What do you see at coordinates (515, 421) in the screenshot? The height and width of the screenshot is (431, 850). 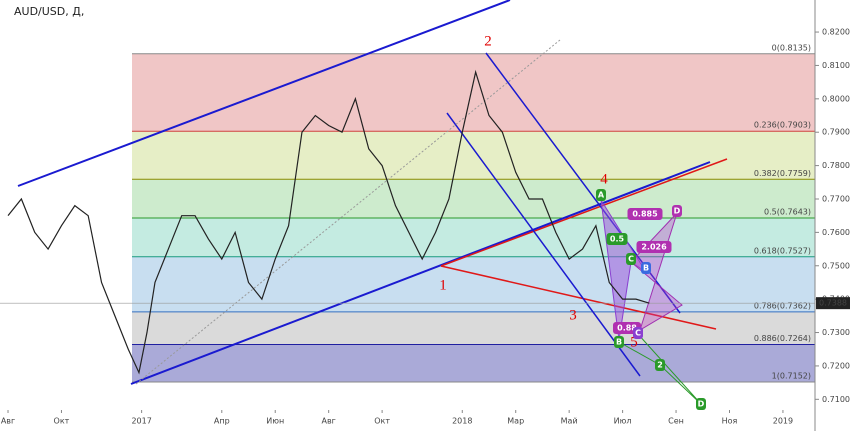 I see `x-tick-label: Мар` at bounding box center [515, 421].